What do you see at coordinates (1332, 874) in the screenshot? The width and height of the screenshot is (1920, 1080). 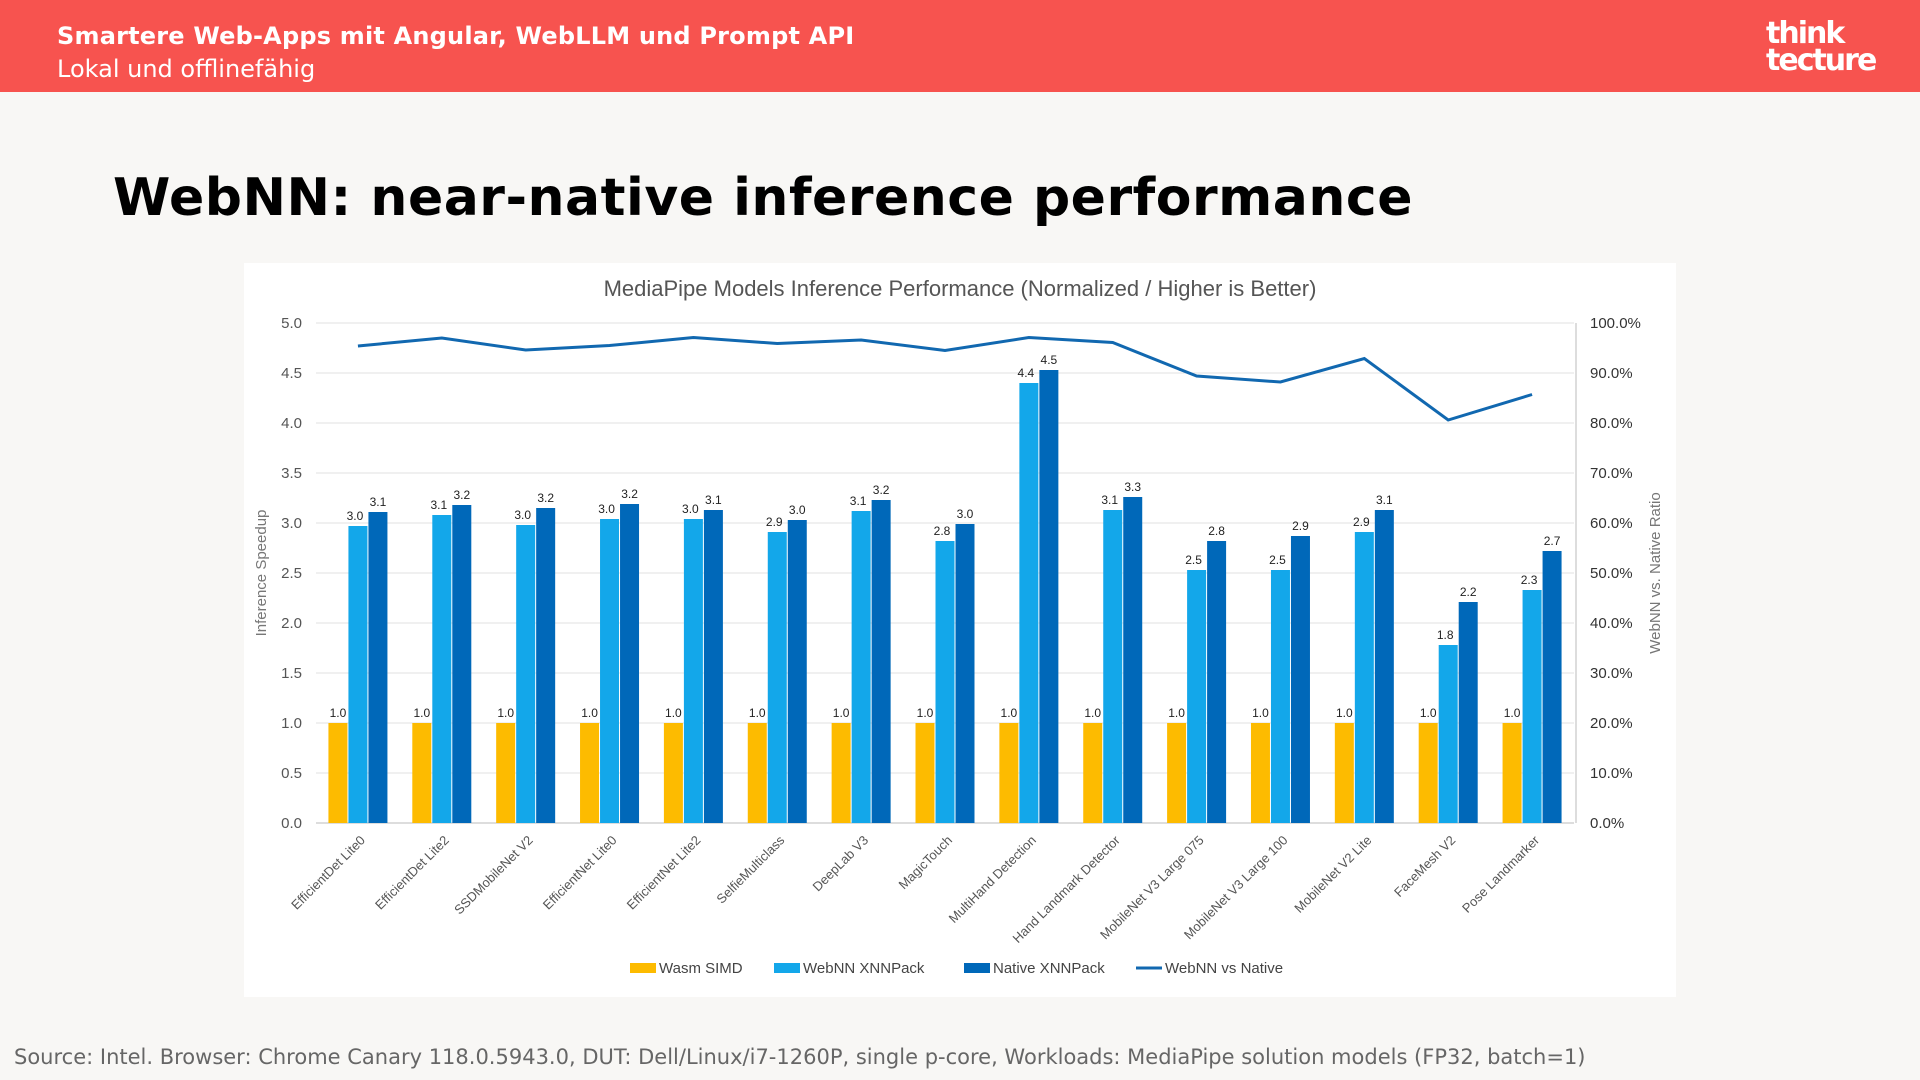 I see `x-tick-label: MobileNet V2 Lite` at bounding box center [1332, 874].